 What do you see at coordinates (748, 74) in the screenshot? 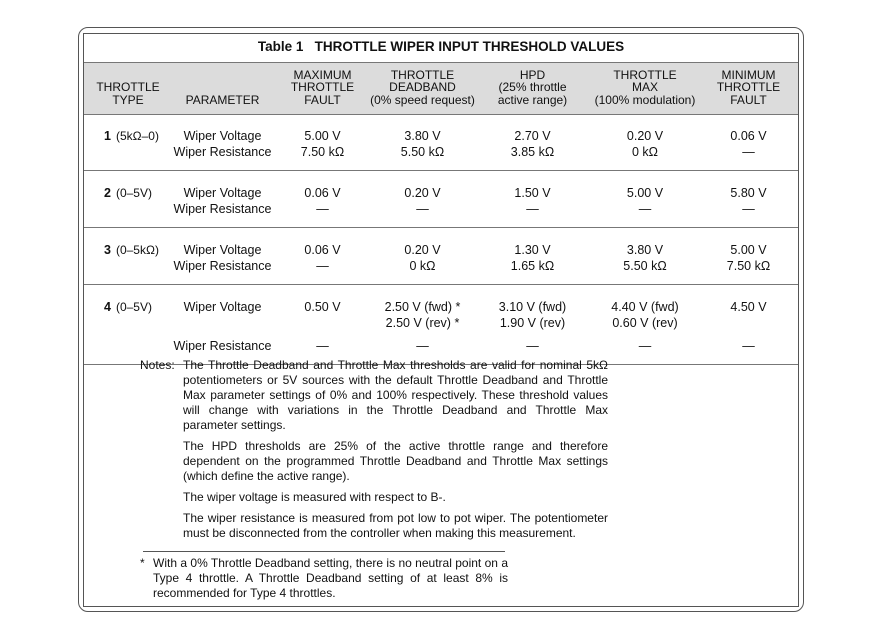
I see `header-text: MINIMUM` at bounding box center [748, 74].